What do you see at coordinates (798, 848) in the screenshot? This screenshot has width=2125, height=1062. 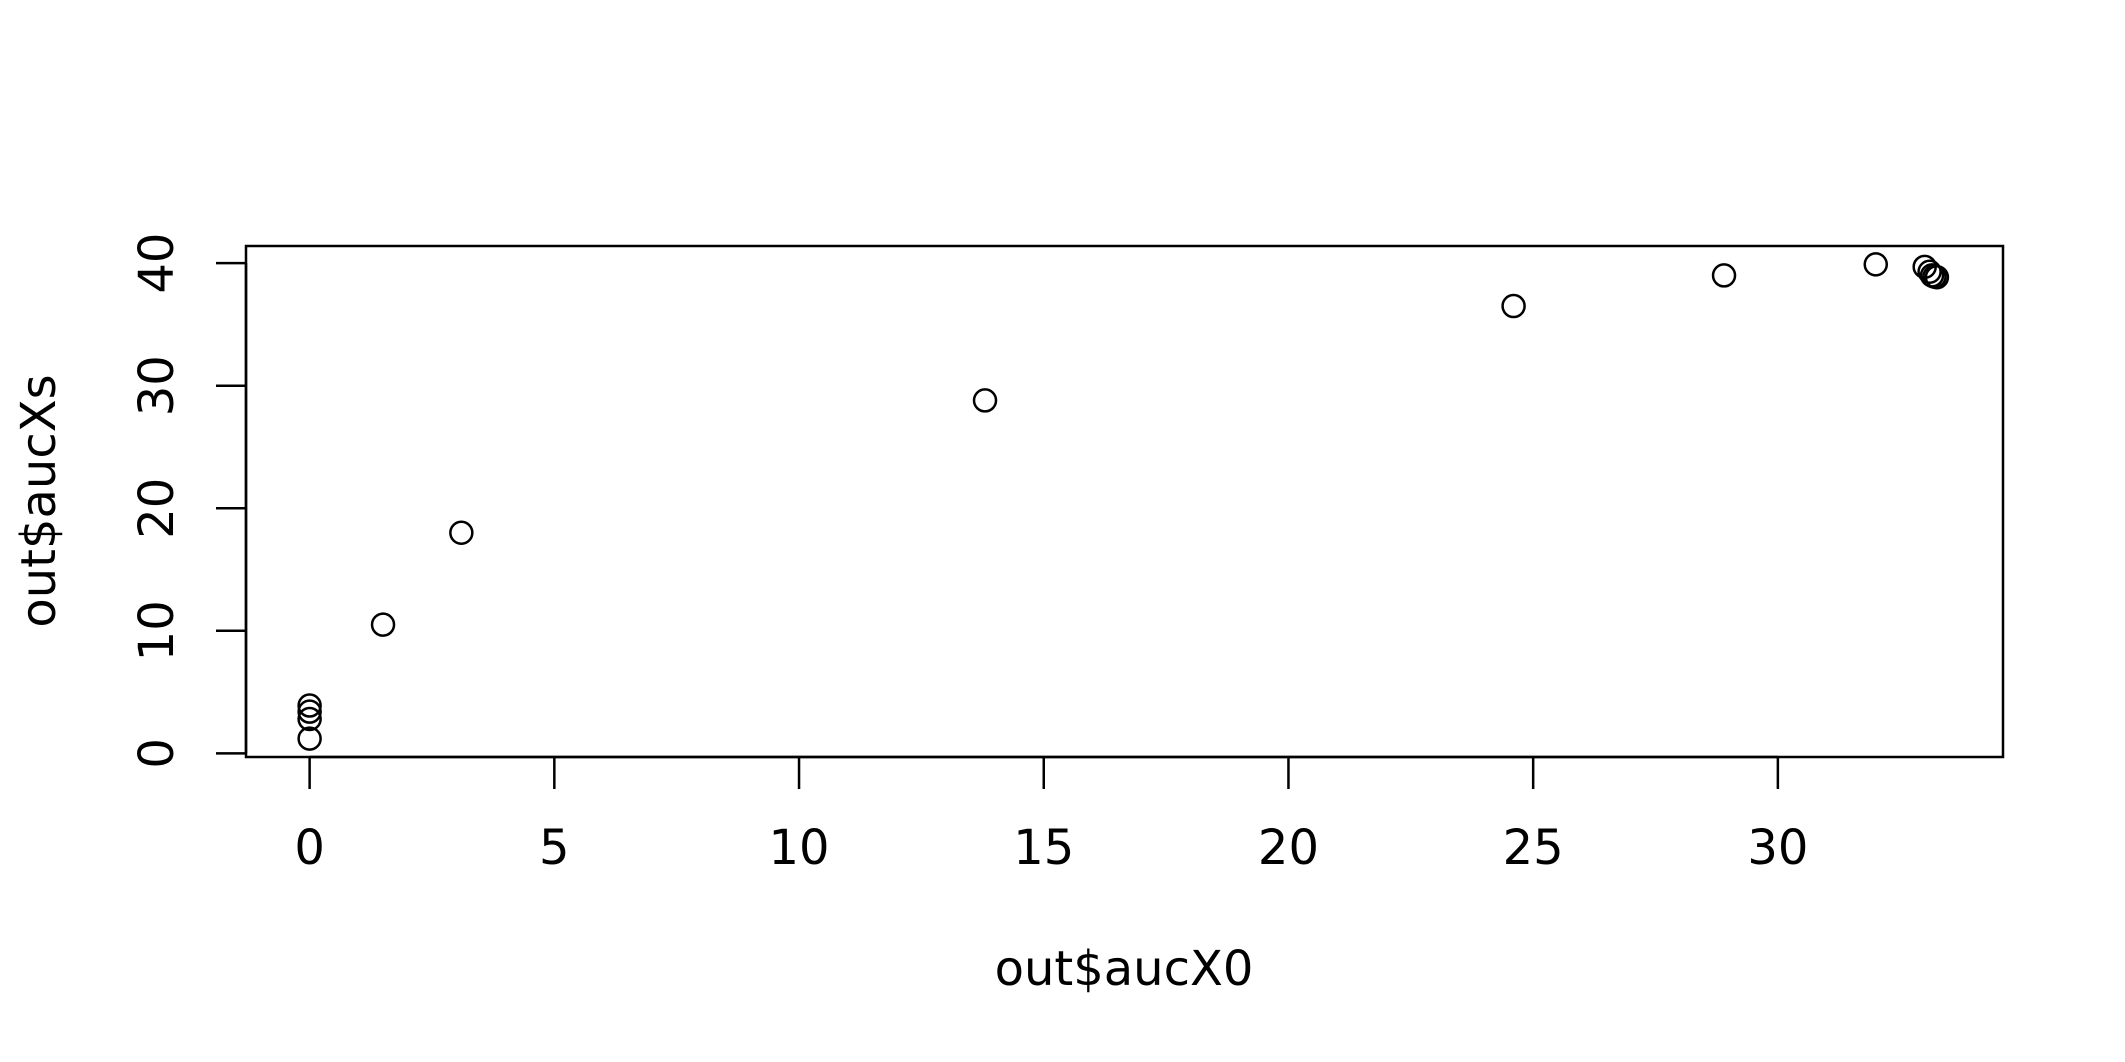 I see `x-tick-label: 10` at bounding box center [798, 848].